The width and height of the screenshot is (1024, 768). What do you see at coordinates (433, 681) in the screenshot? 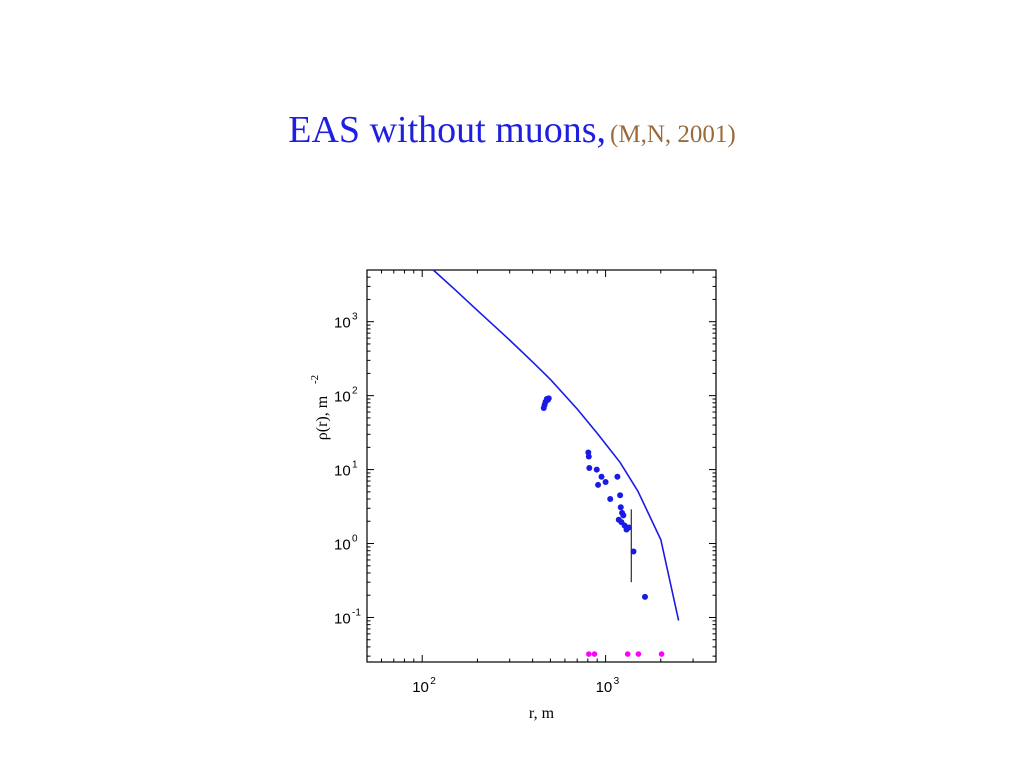
I see `x-tick-exponent: 2` at bounding box center [433, 681].